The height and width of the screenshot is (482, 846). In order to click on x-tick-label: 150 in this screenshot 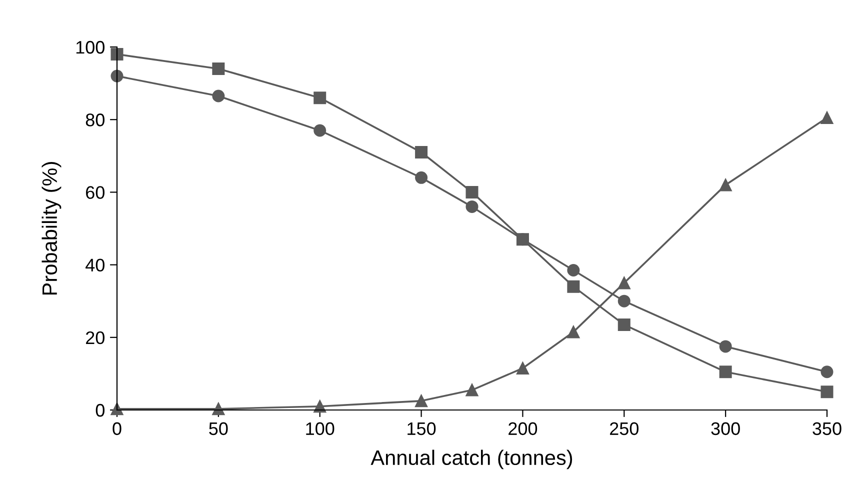, I will do `click(422, 429)`.